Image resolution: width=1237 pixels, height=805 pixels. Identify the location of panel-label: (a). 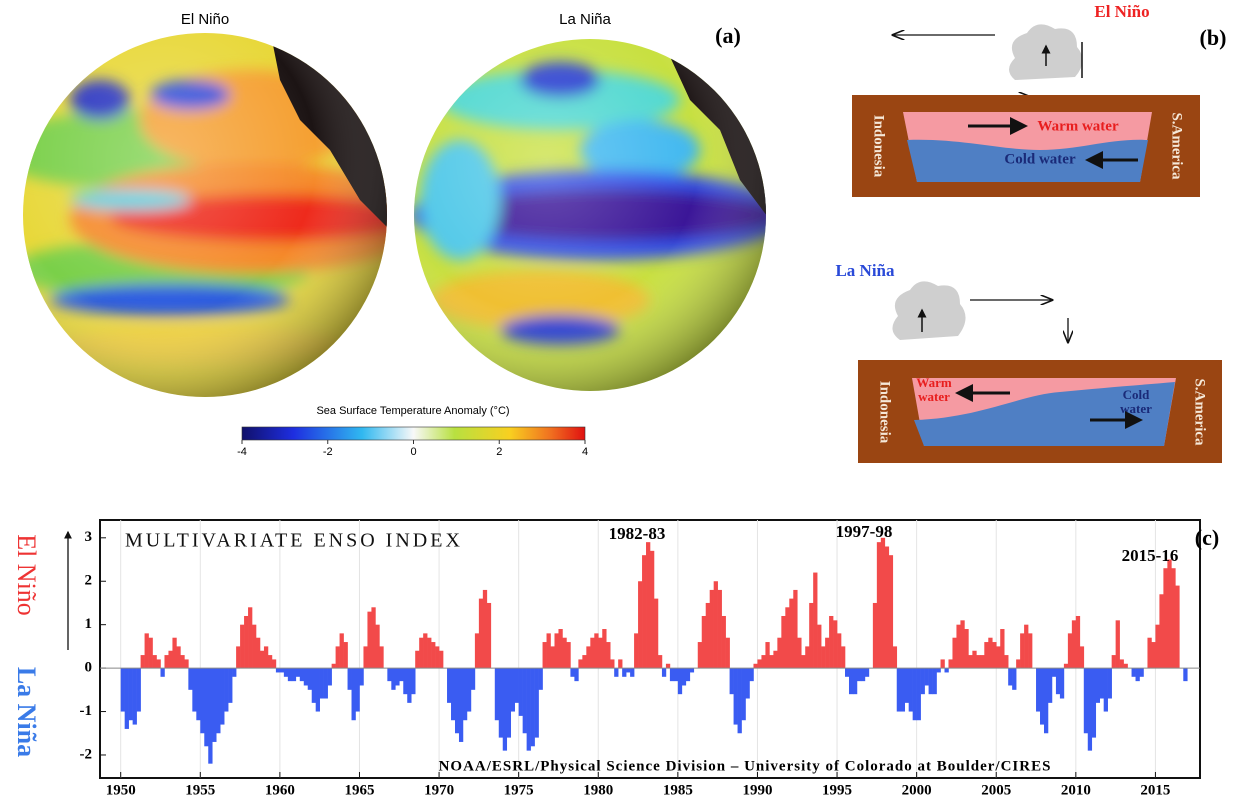
(728, 35).